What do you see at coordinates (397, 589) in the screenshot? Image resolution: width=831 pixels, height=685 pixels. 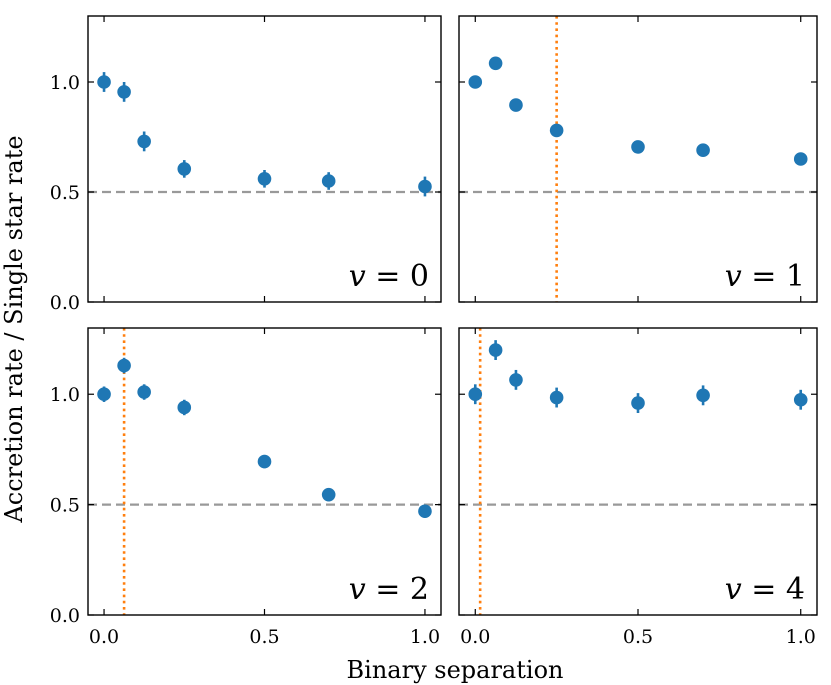 I see `panel-label-value: = 2` at bounding box center [397, 589].